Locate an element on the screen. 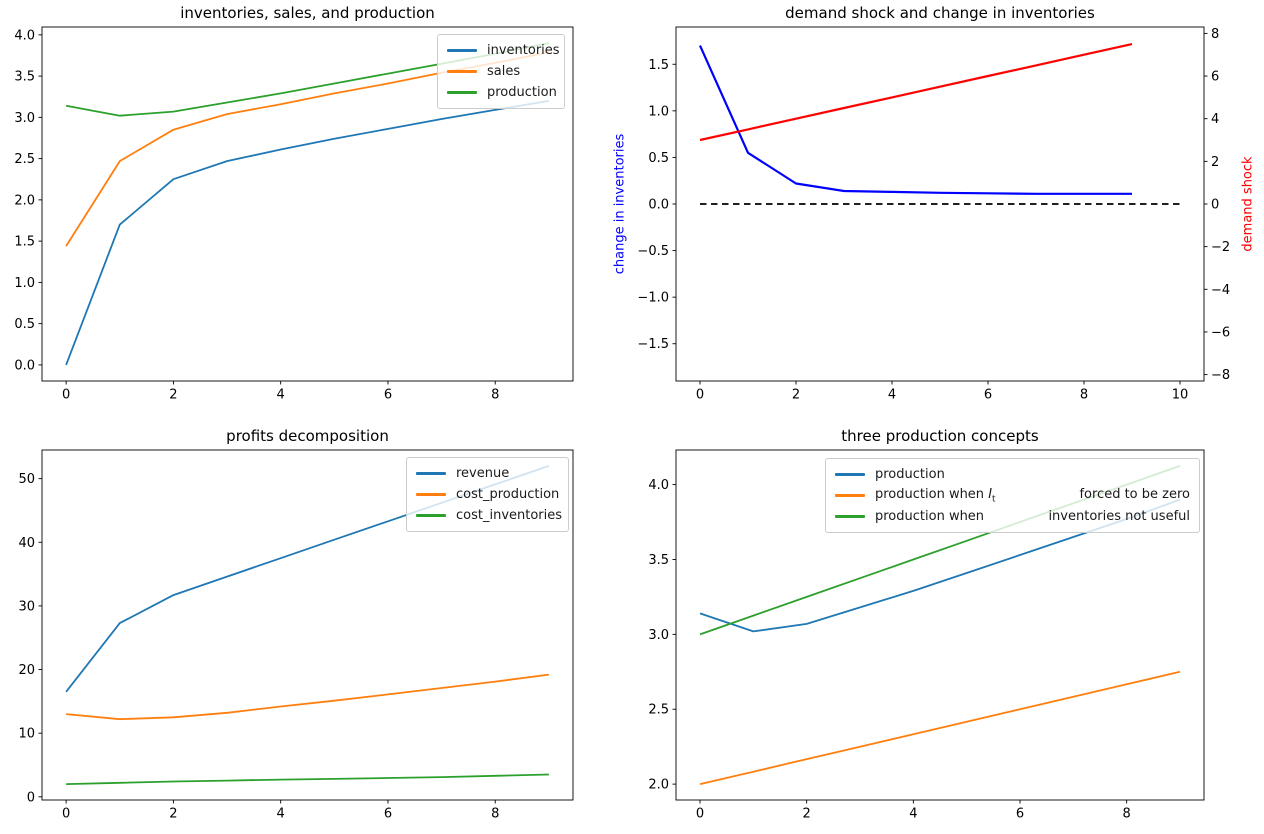 The height and width of the screenshot is (834, 1264). legend-label-left: revenue is located at coordinates (483, 473).